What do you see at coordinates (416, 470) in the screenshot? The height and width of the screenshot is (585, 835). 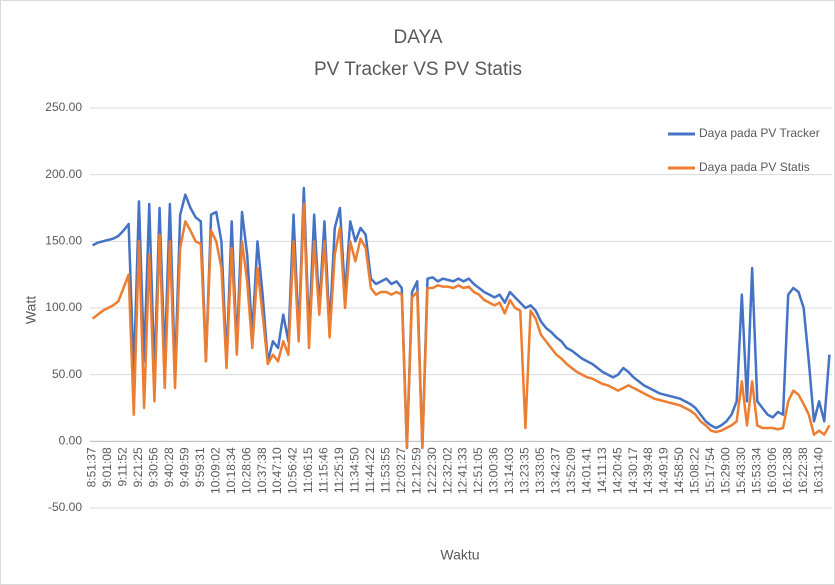 I see `x-tick-label: 12:12:59` at bounding box center [416, 470].